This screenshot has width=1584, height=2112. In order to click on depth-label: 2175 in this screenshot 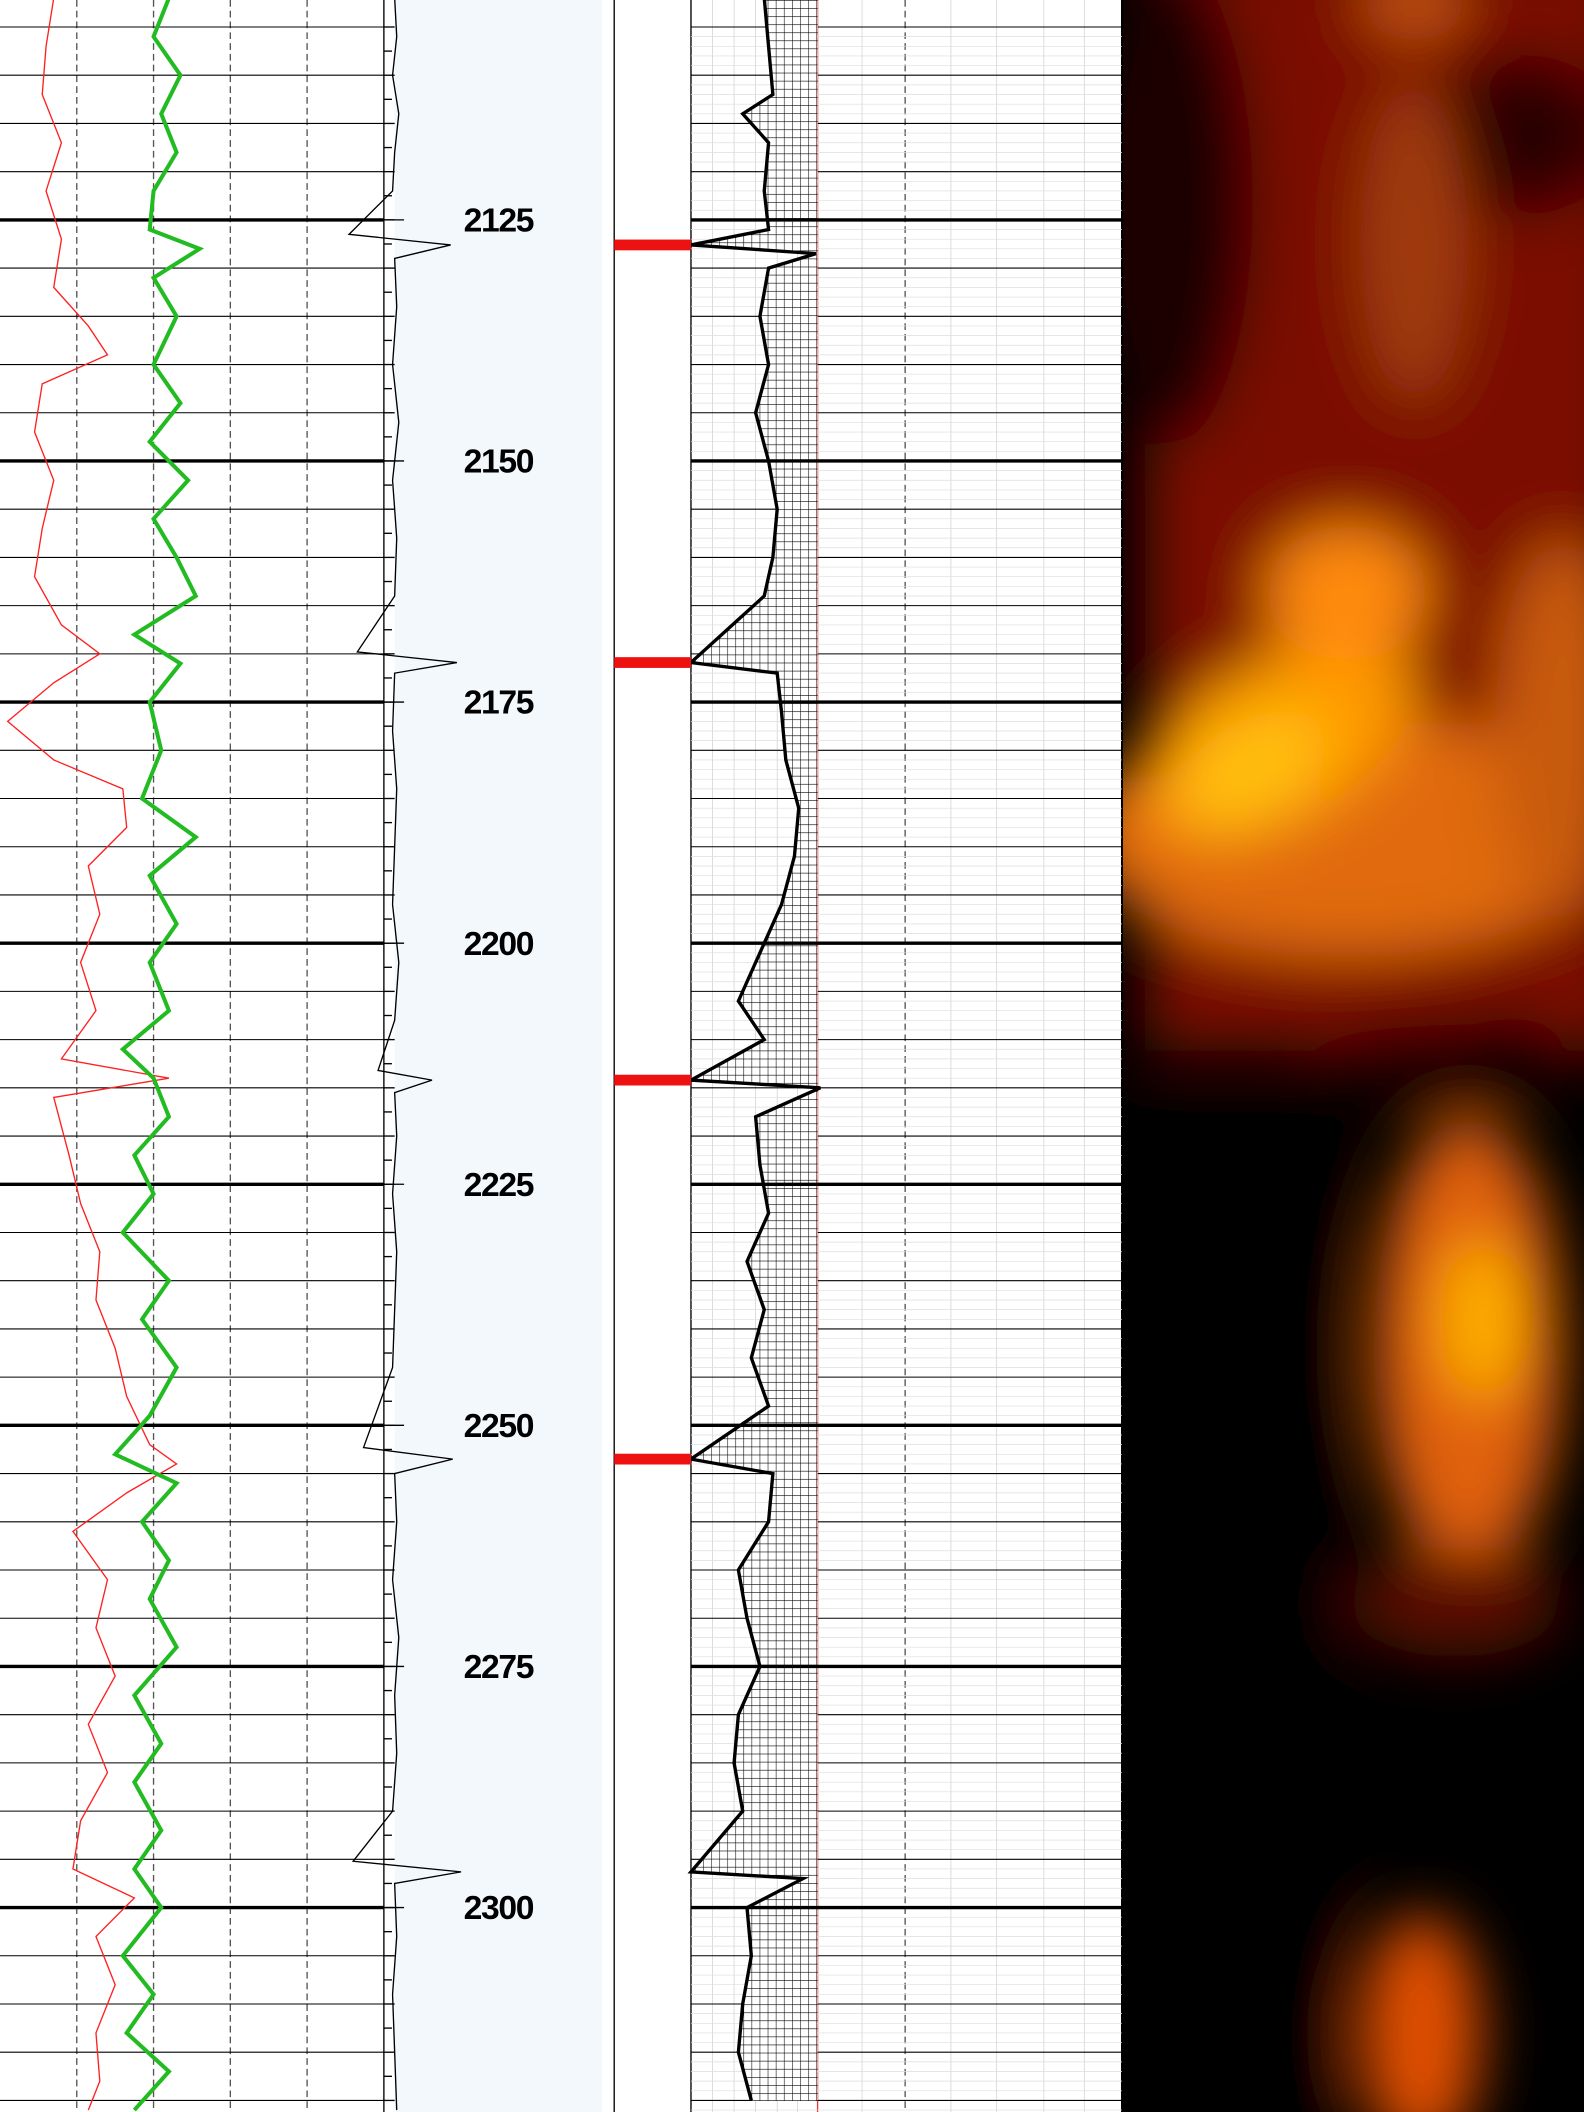, I will do `click(499, 703)`.